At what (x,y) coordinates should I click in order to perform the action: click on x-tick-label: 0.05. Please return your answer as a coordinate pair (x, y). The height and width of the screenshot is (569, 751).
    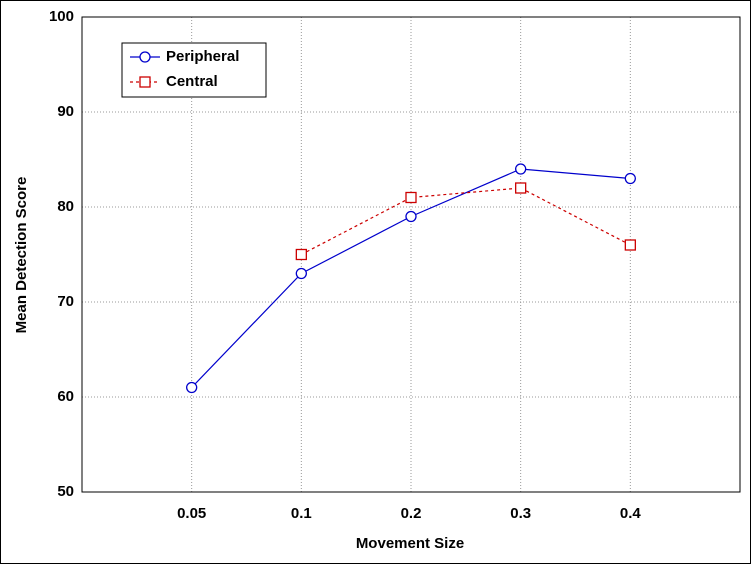
    Looking at the image, I should click on (191, 513).